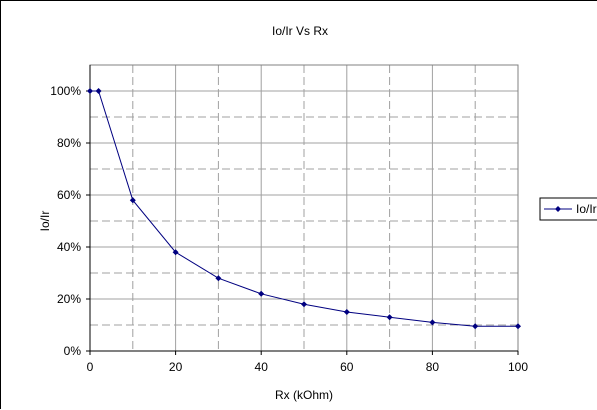  I want to click on y-axis-title: Io/Ir, so click(45, 221).